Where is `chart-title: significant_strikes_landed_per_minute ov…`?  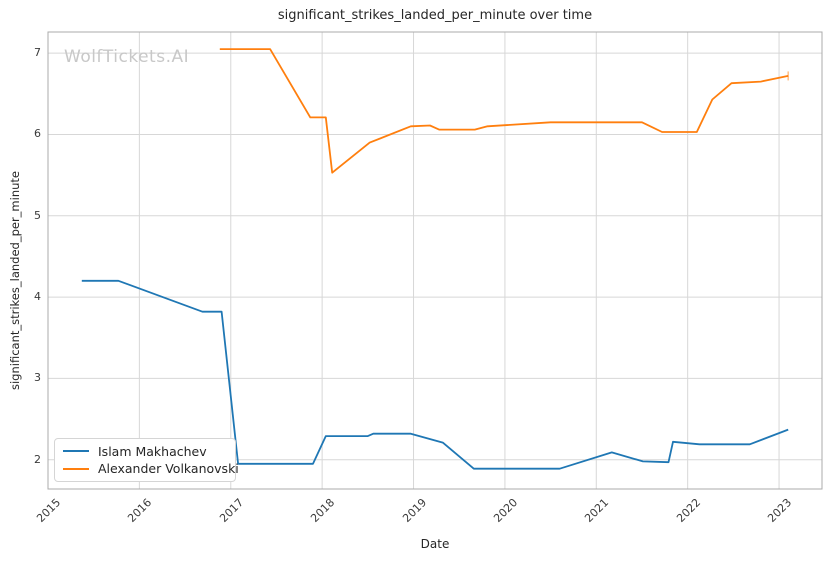
chart-title: significant_strikes_landed_per_minute ov… is located at coordinates (435, 15).